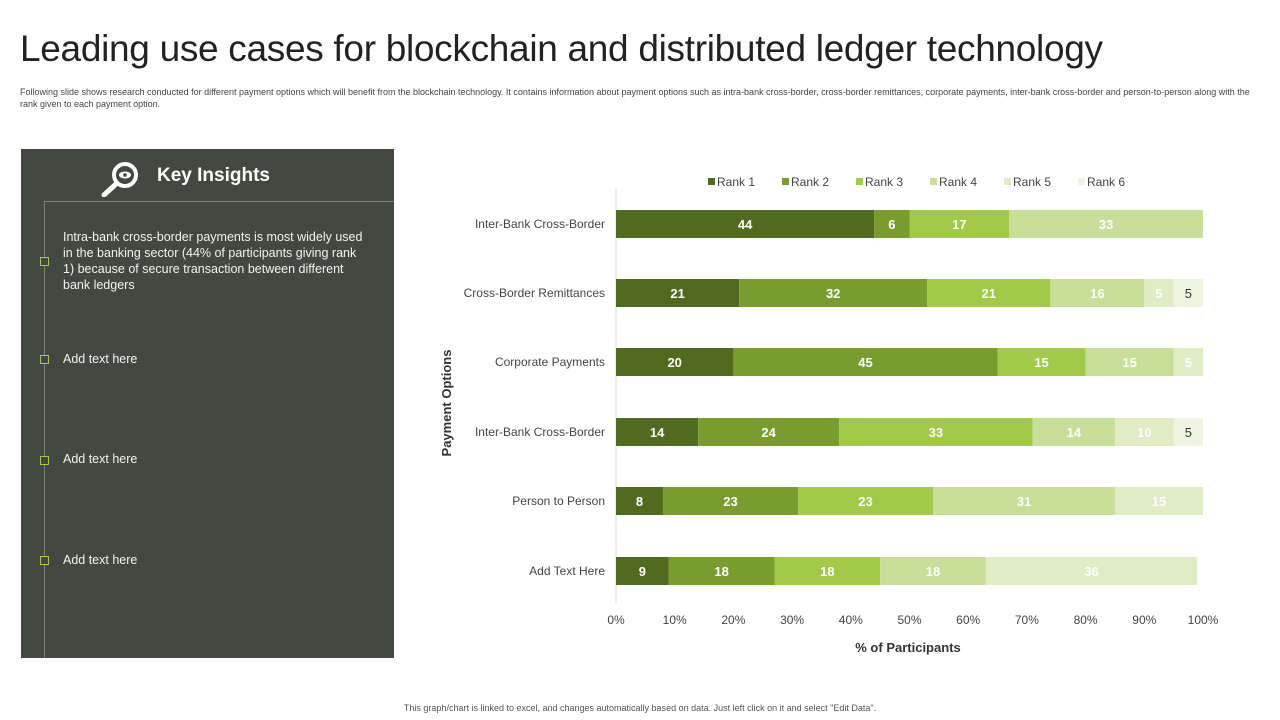 The height and width of the screenshot is (720, 1280). What do you see at coordinates (675, 620) in the screenshot?
I see `x-tick-label: 10%` at bounding box center [675, 620].